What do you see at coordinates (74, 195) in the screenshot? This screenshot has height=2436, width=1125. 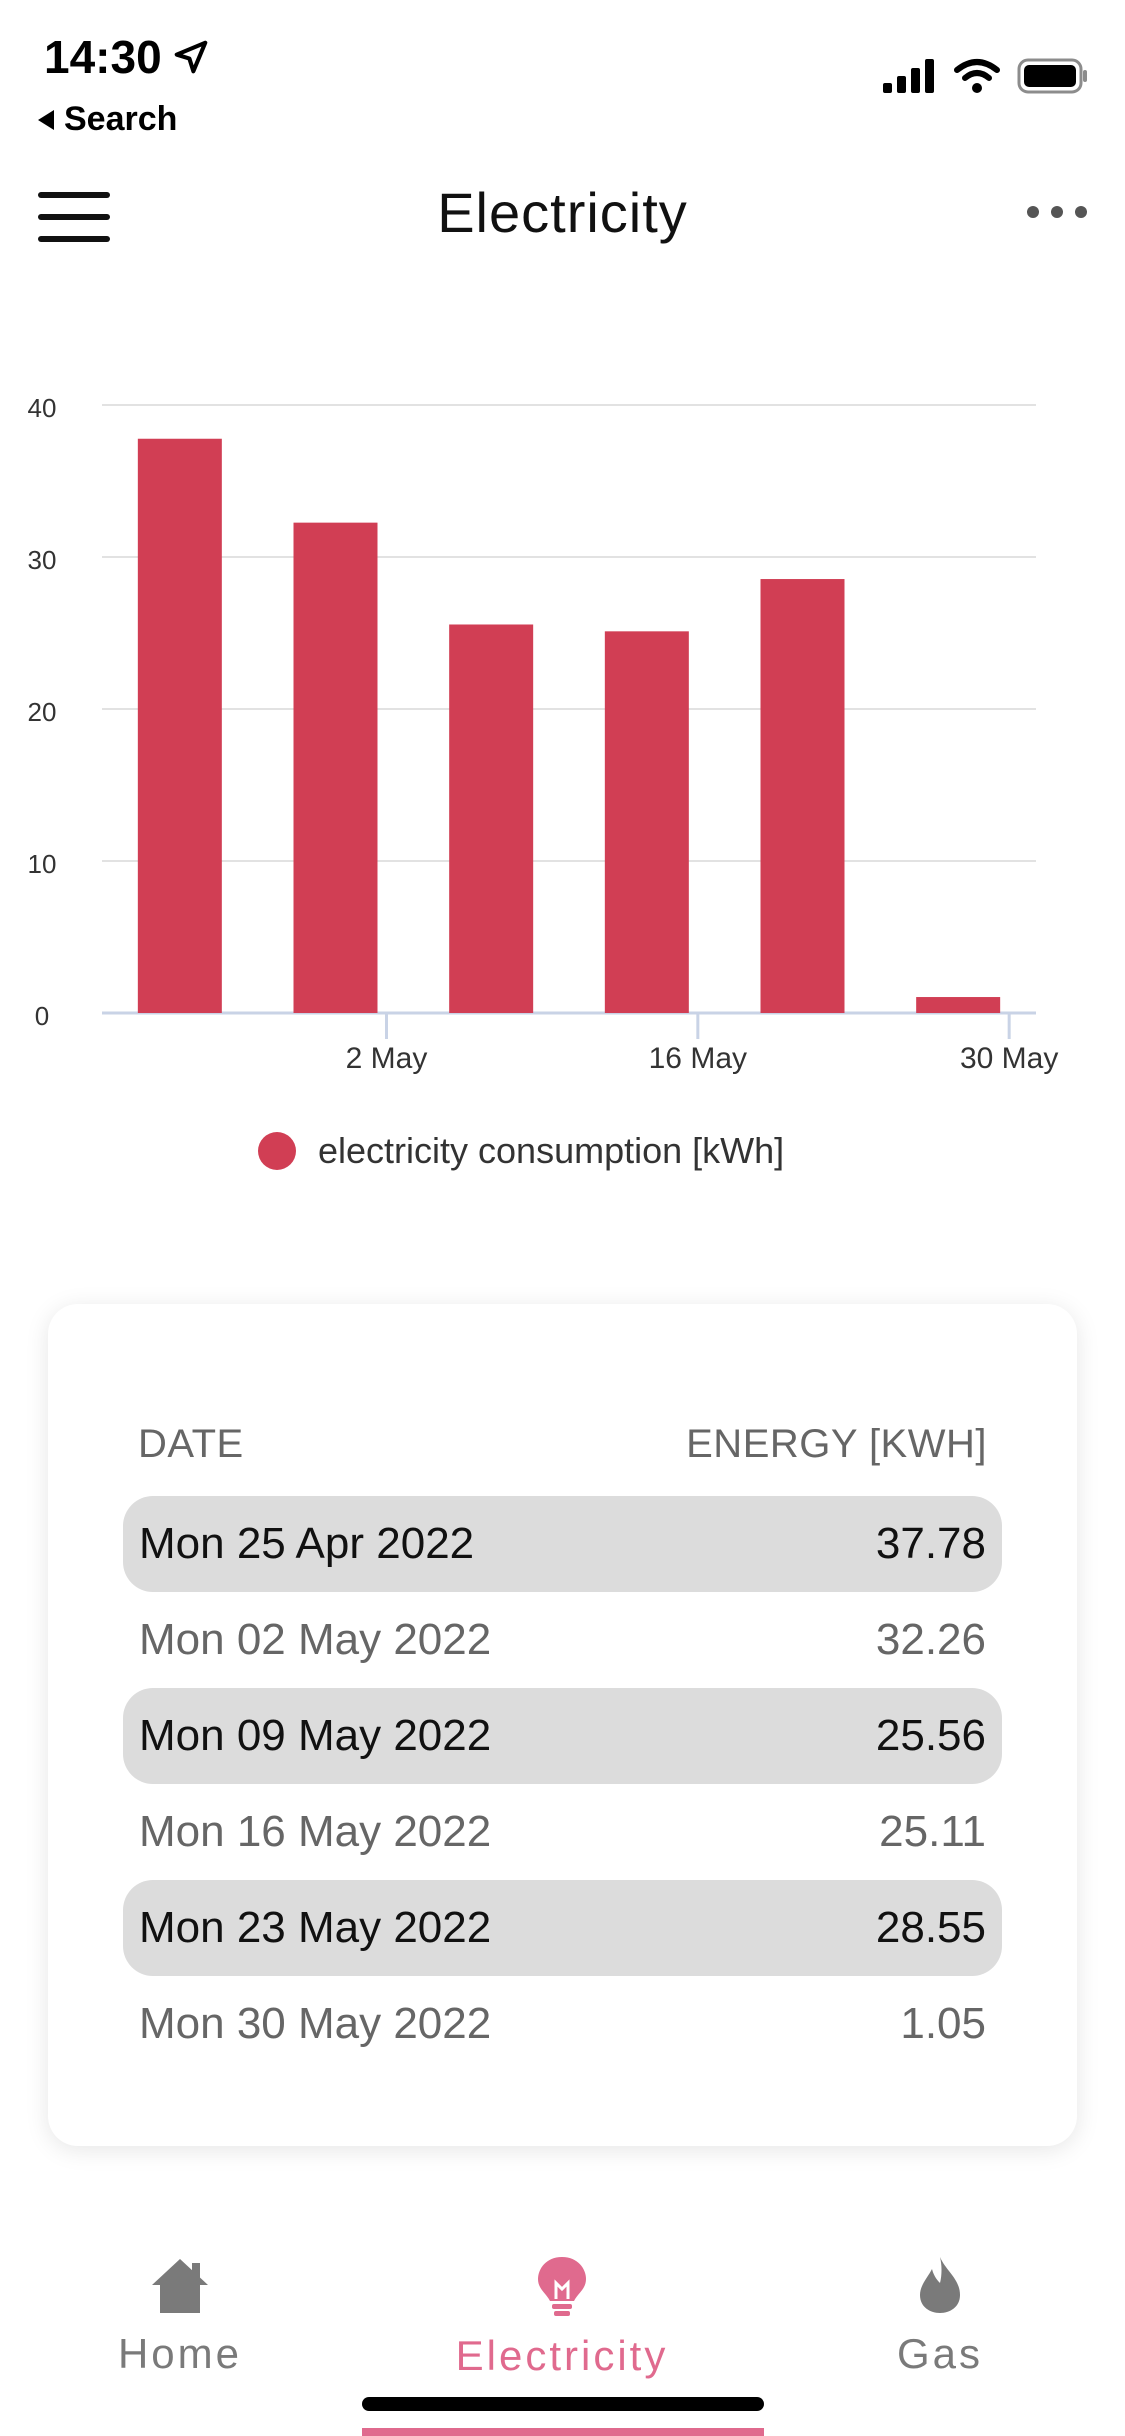 I see `hamburger-icon` at bounding box center [74, 195].